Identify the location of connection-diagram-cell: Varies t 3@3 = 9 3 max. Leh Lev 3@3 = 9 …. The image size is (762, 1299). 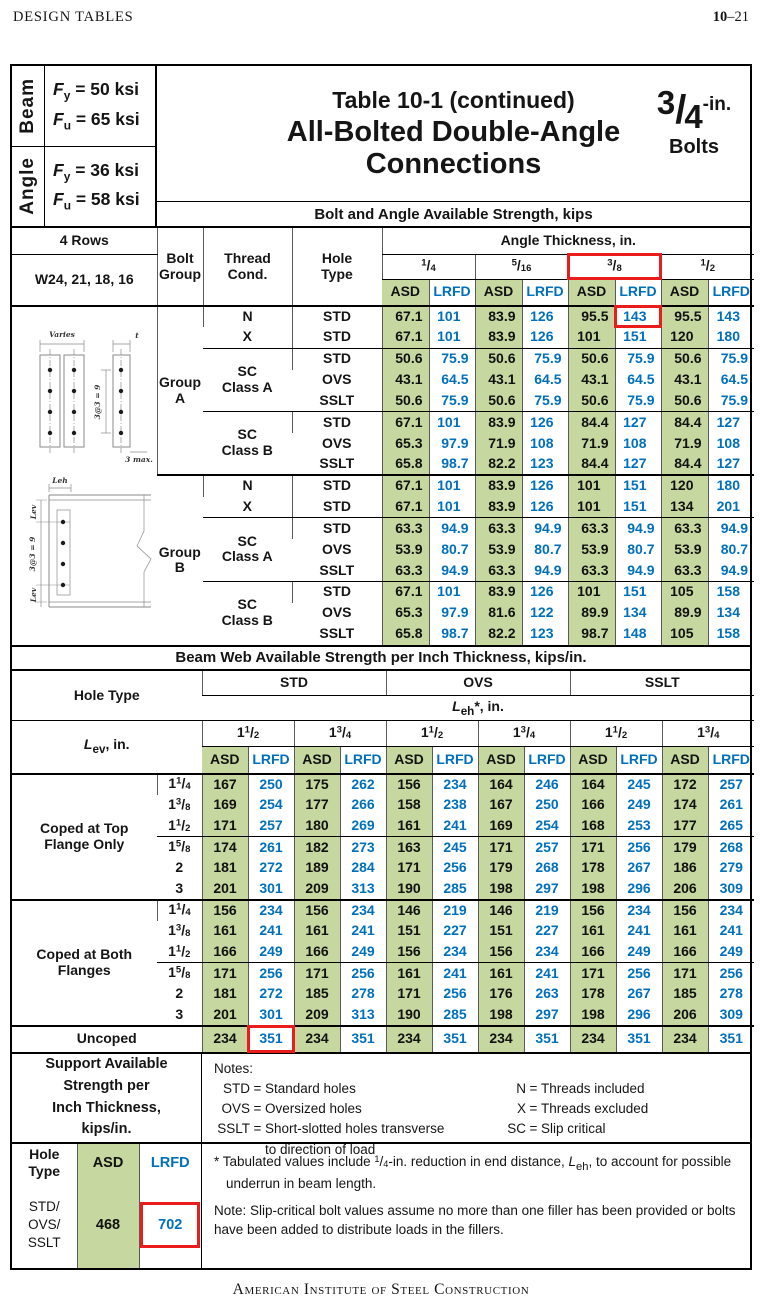
(84, 475).